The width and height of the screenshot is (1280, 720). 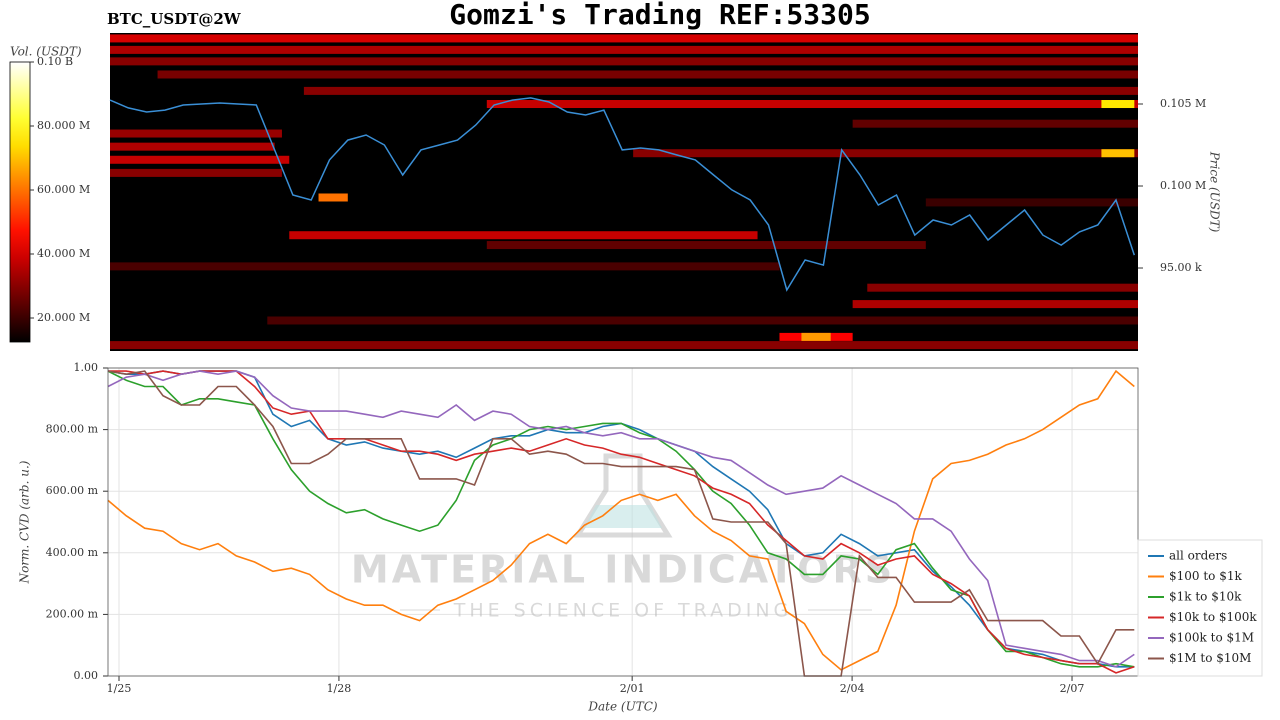 What do you see at coordinates (622, 707) in the screenshot?
I see `x-axis-label: Date (UTC)` at bounding box center [622, 707].